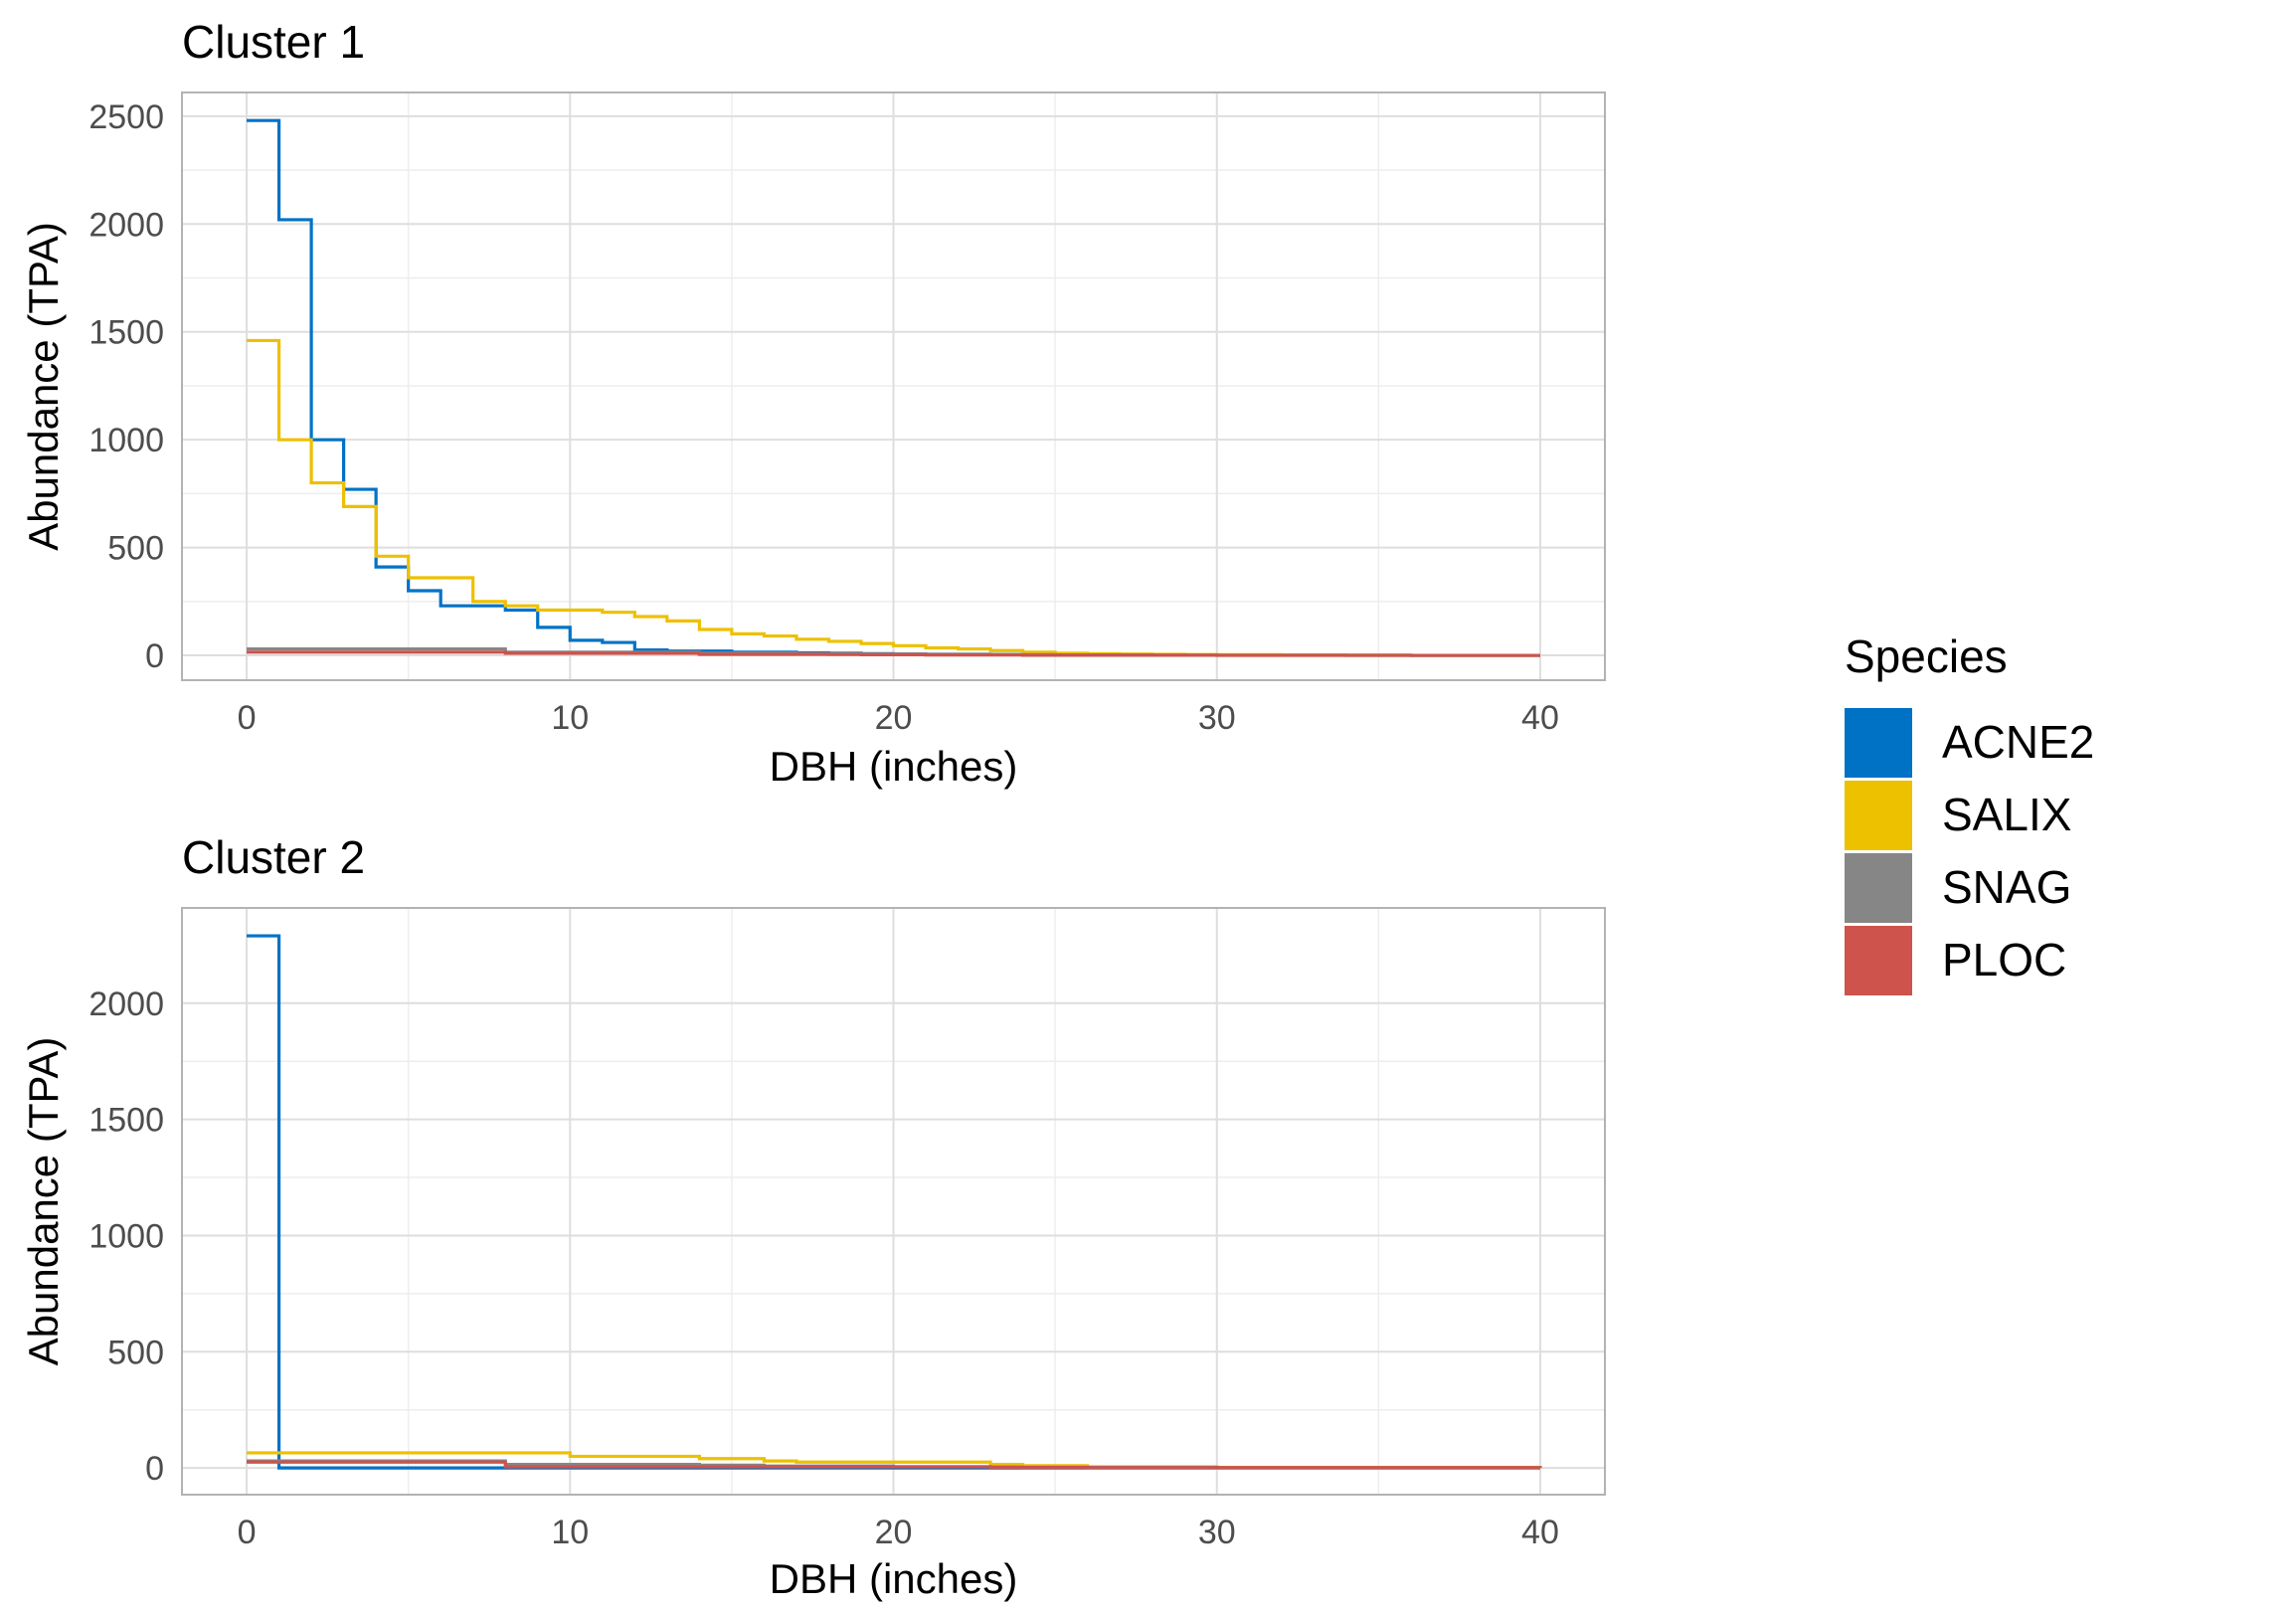 This screenshot has height=1611, width=2296. I want to click on legend-swatch-acne2, so click(1878, 743).